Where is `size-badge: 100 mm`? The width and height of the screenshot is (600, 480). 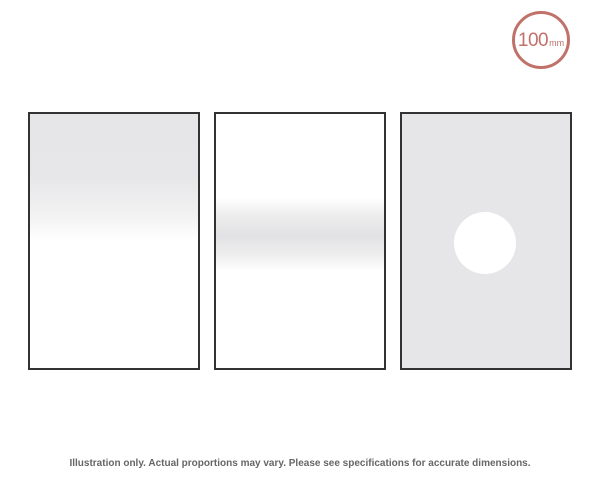 size-badge: 100 mm is located at coordinates (541, 40).